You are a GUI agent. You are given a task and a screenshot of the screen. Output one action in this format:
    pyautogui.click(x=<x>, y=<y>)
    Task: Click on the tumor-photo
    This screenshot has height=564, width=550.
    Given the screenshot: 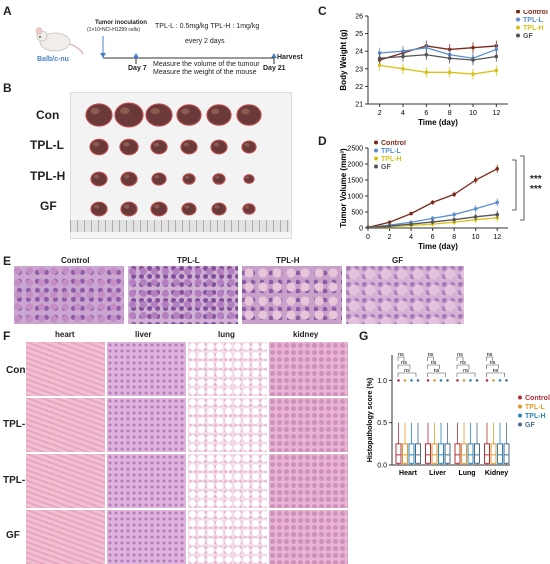 What is the action you would take?
    pyautogui.click(x=181, y=165)
    